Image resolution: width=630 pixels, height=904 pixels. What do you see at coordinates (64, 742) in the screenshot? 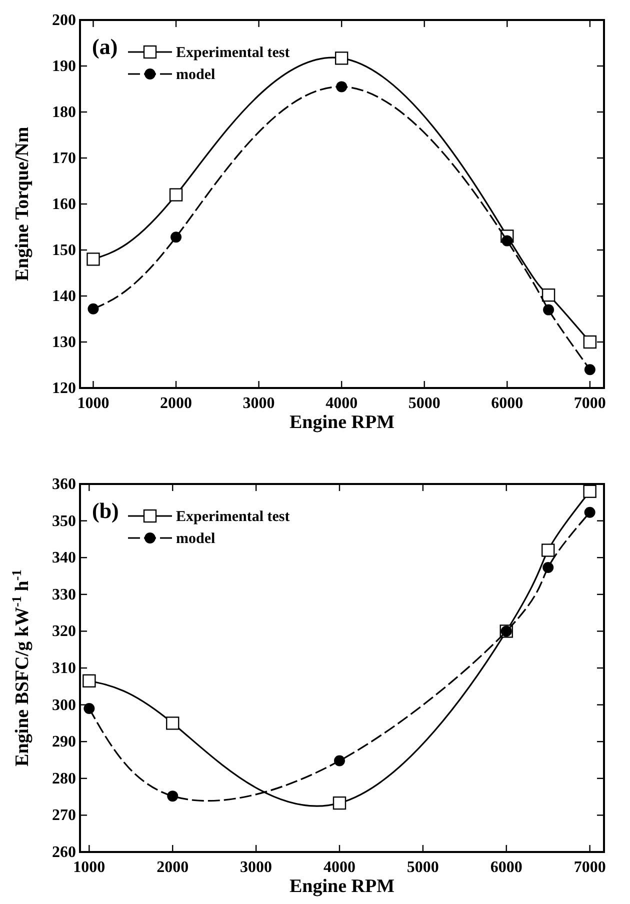
I see `y-tick-label: 290` at bounding box center [64, 742].